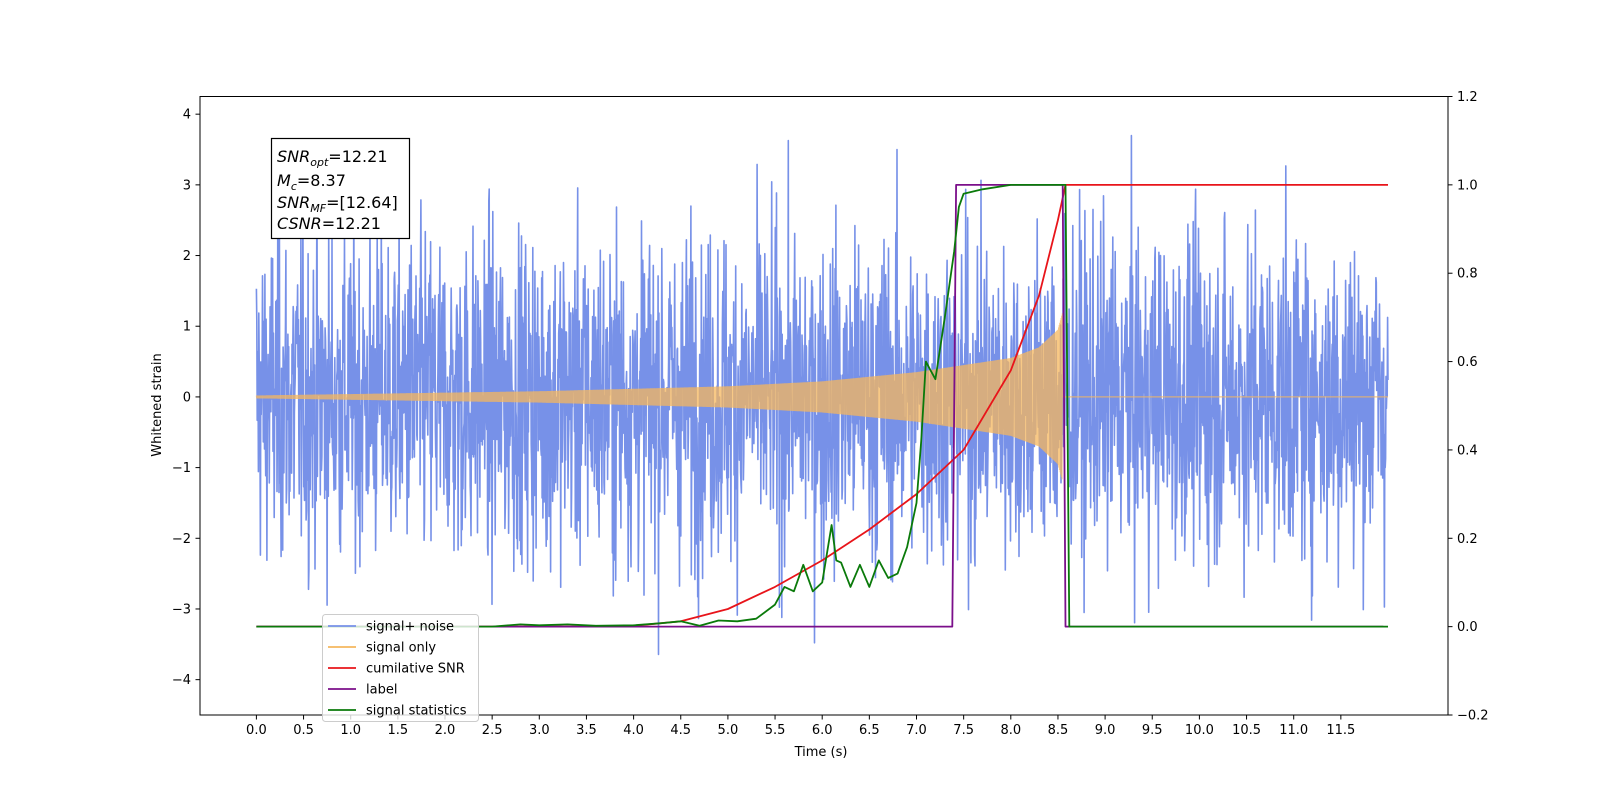  I want to click on x-tick-label: 6.0, so click(822, 730).